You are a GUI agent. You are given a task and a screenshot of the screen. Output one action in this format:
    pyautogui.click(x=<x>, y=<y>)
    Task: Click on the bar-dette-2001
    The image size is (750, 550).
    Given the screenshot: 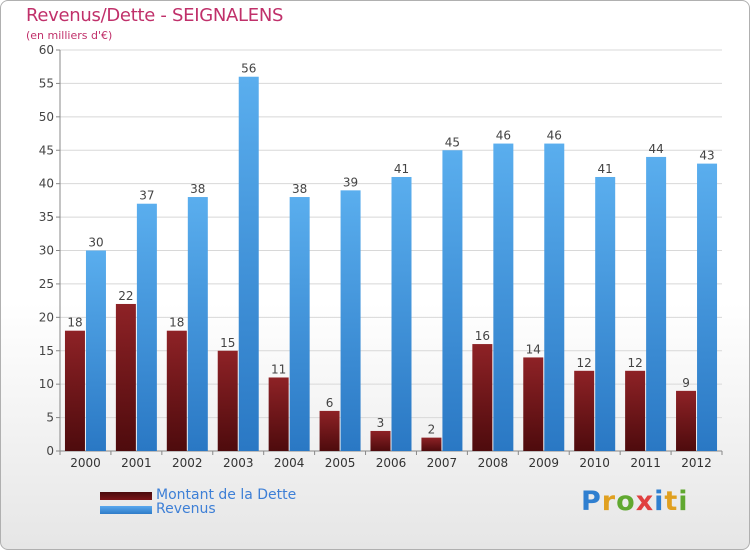 What is the action you would take?
    pyautogui.click(x=125, y=377)
    